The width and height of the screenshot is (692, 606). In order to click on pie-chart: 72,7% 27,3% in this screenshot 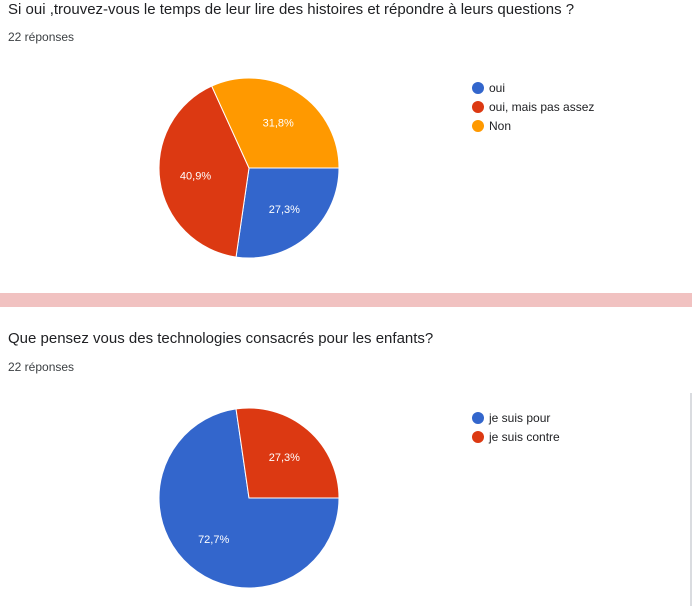, I will do `click(249, 498)`.